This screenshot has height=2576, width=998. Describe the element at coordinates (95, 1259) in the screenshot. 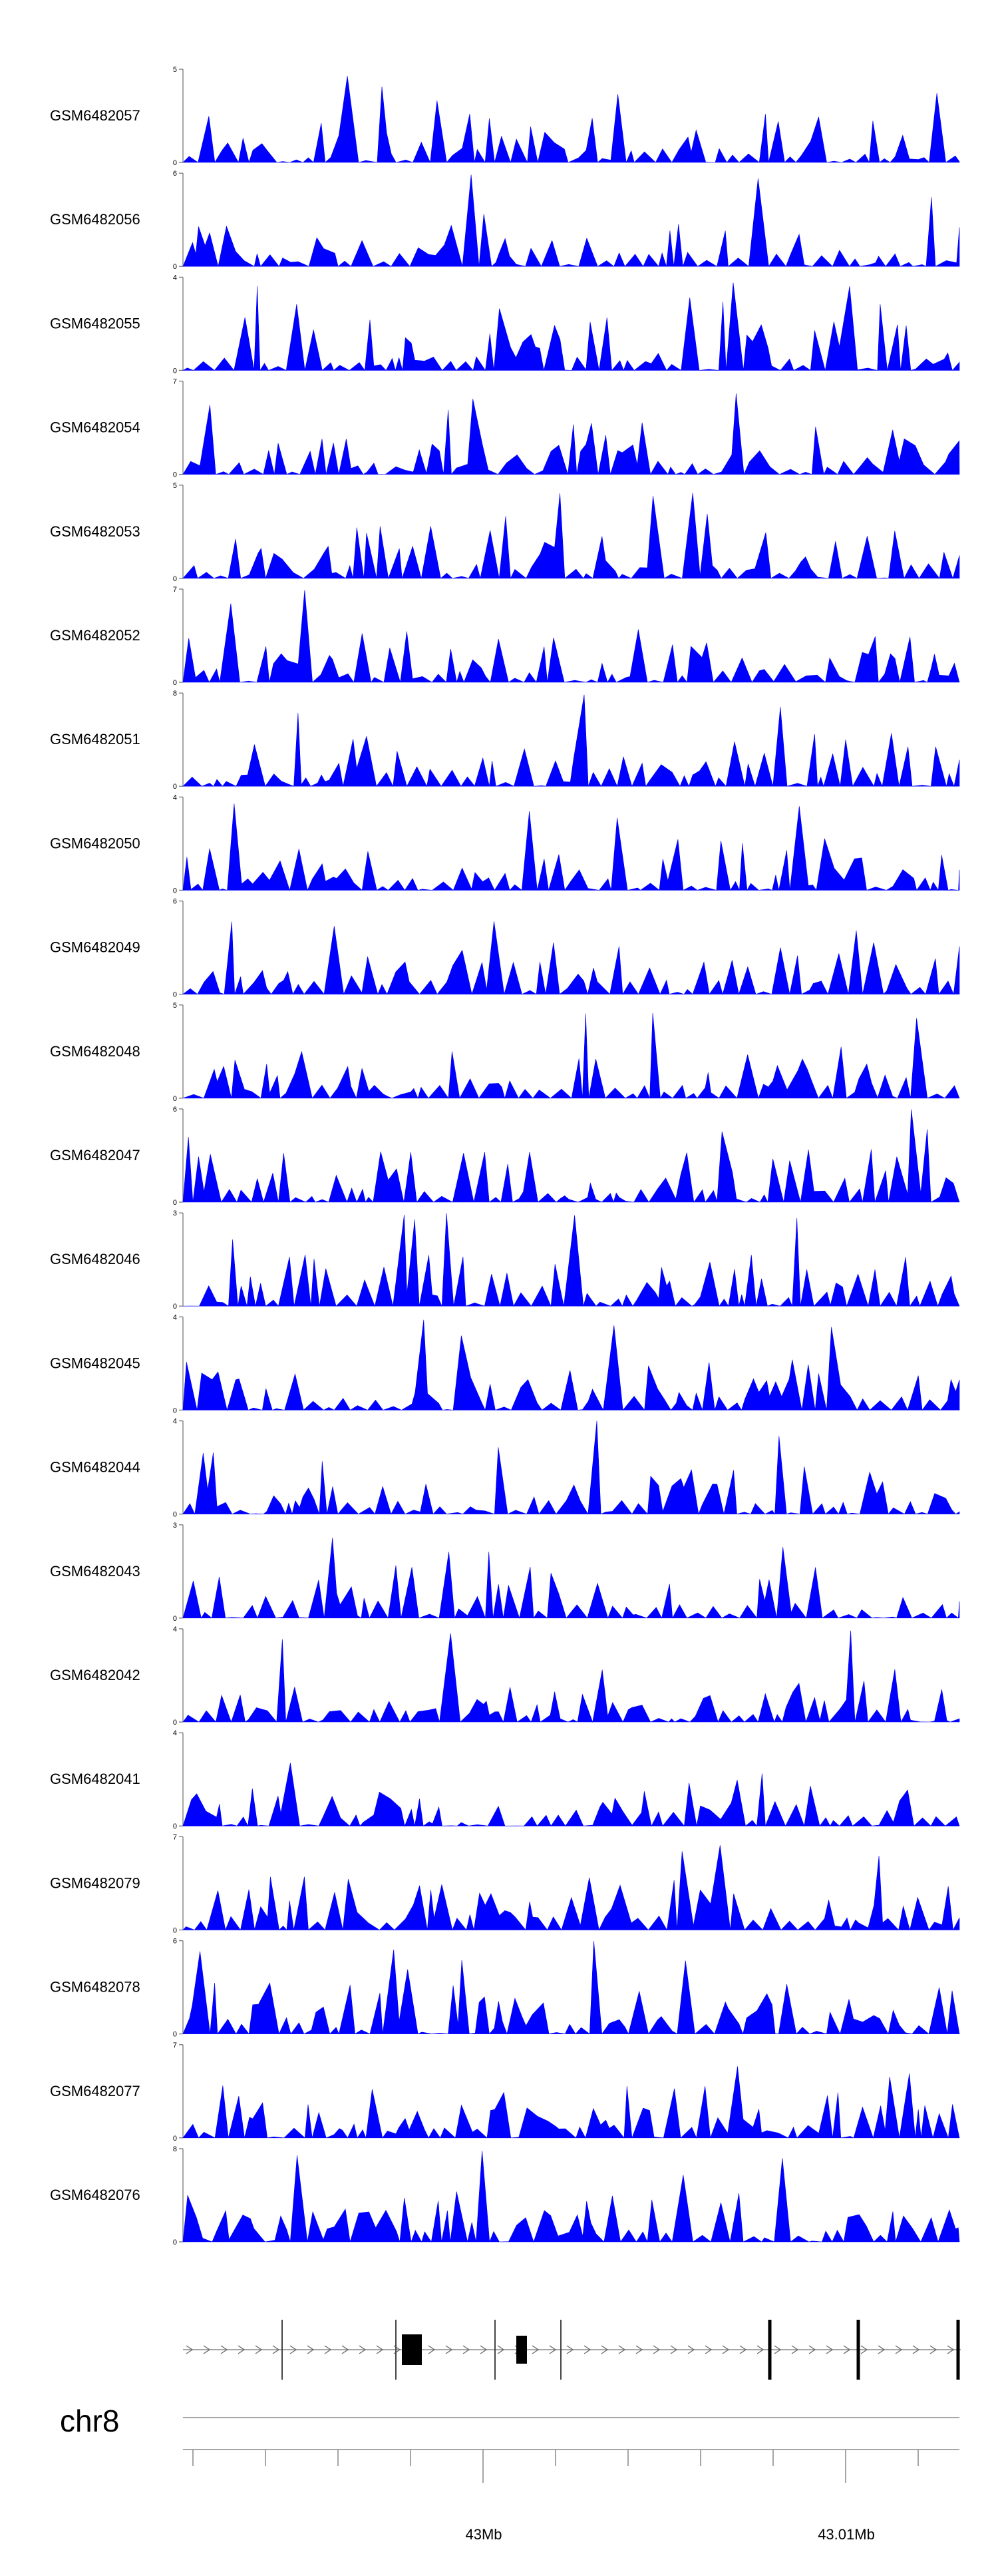

I see `track-label: GSM6482046` at that location.